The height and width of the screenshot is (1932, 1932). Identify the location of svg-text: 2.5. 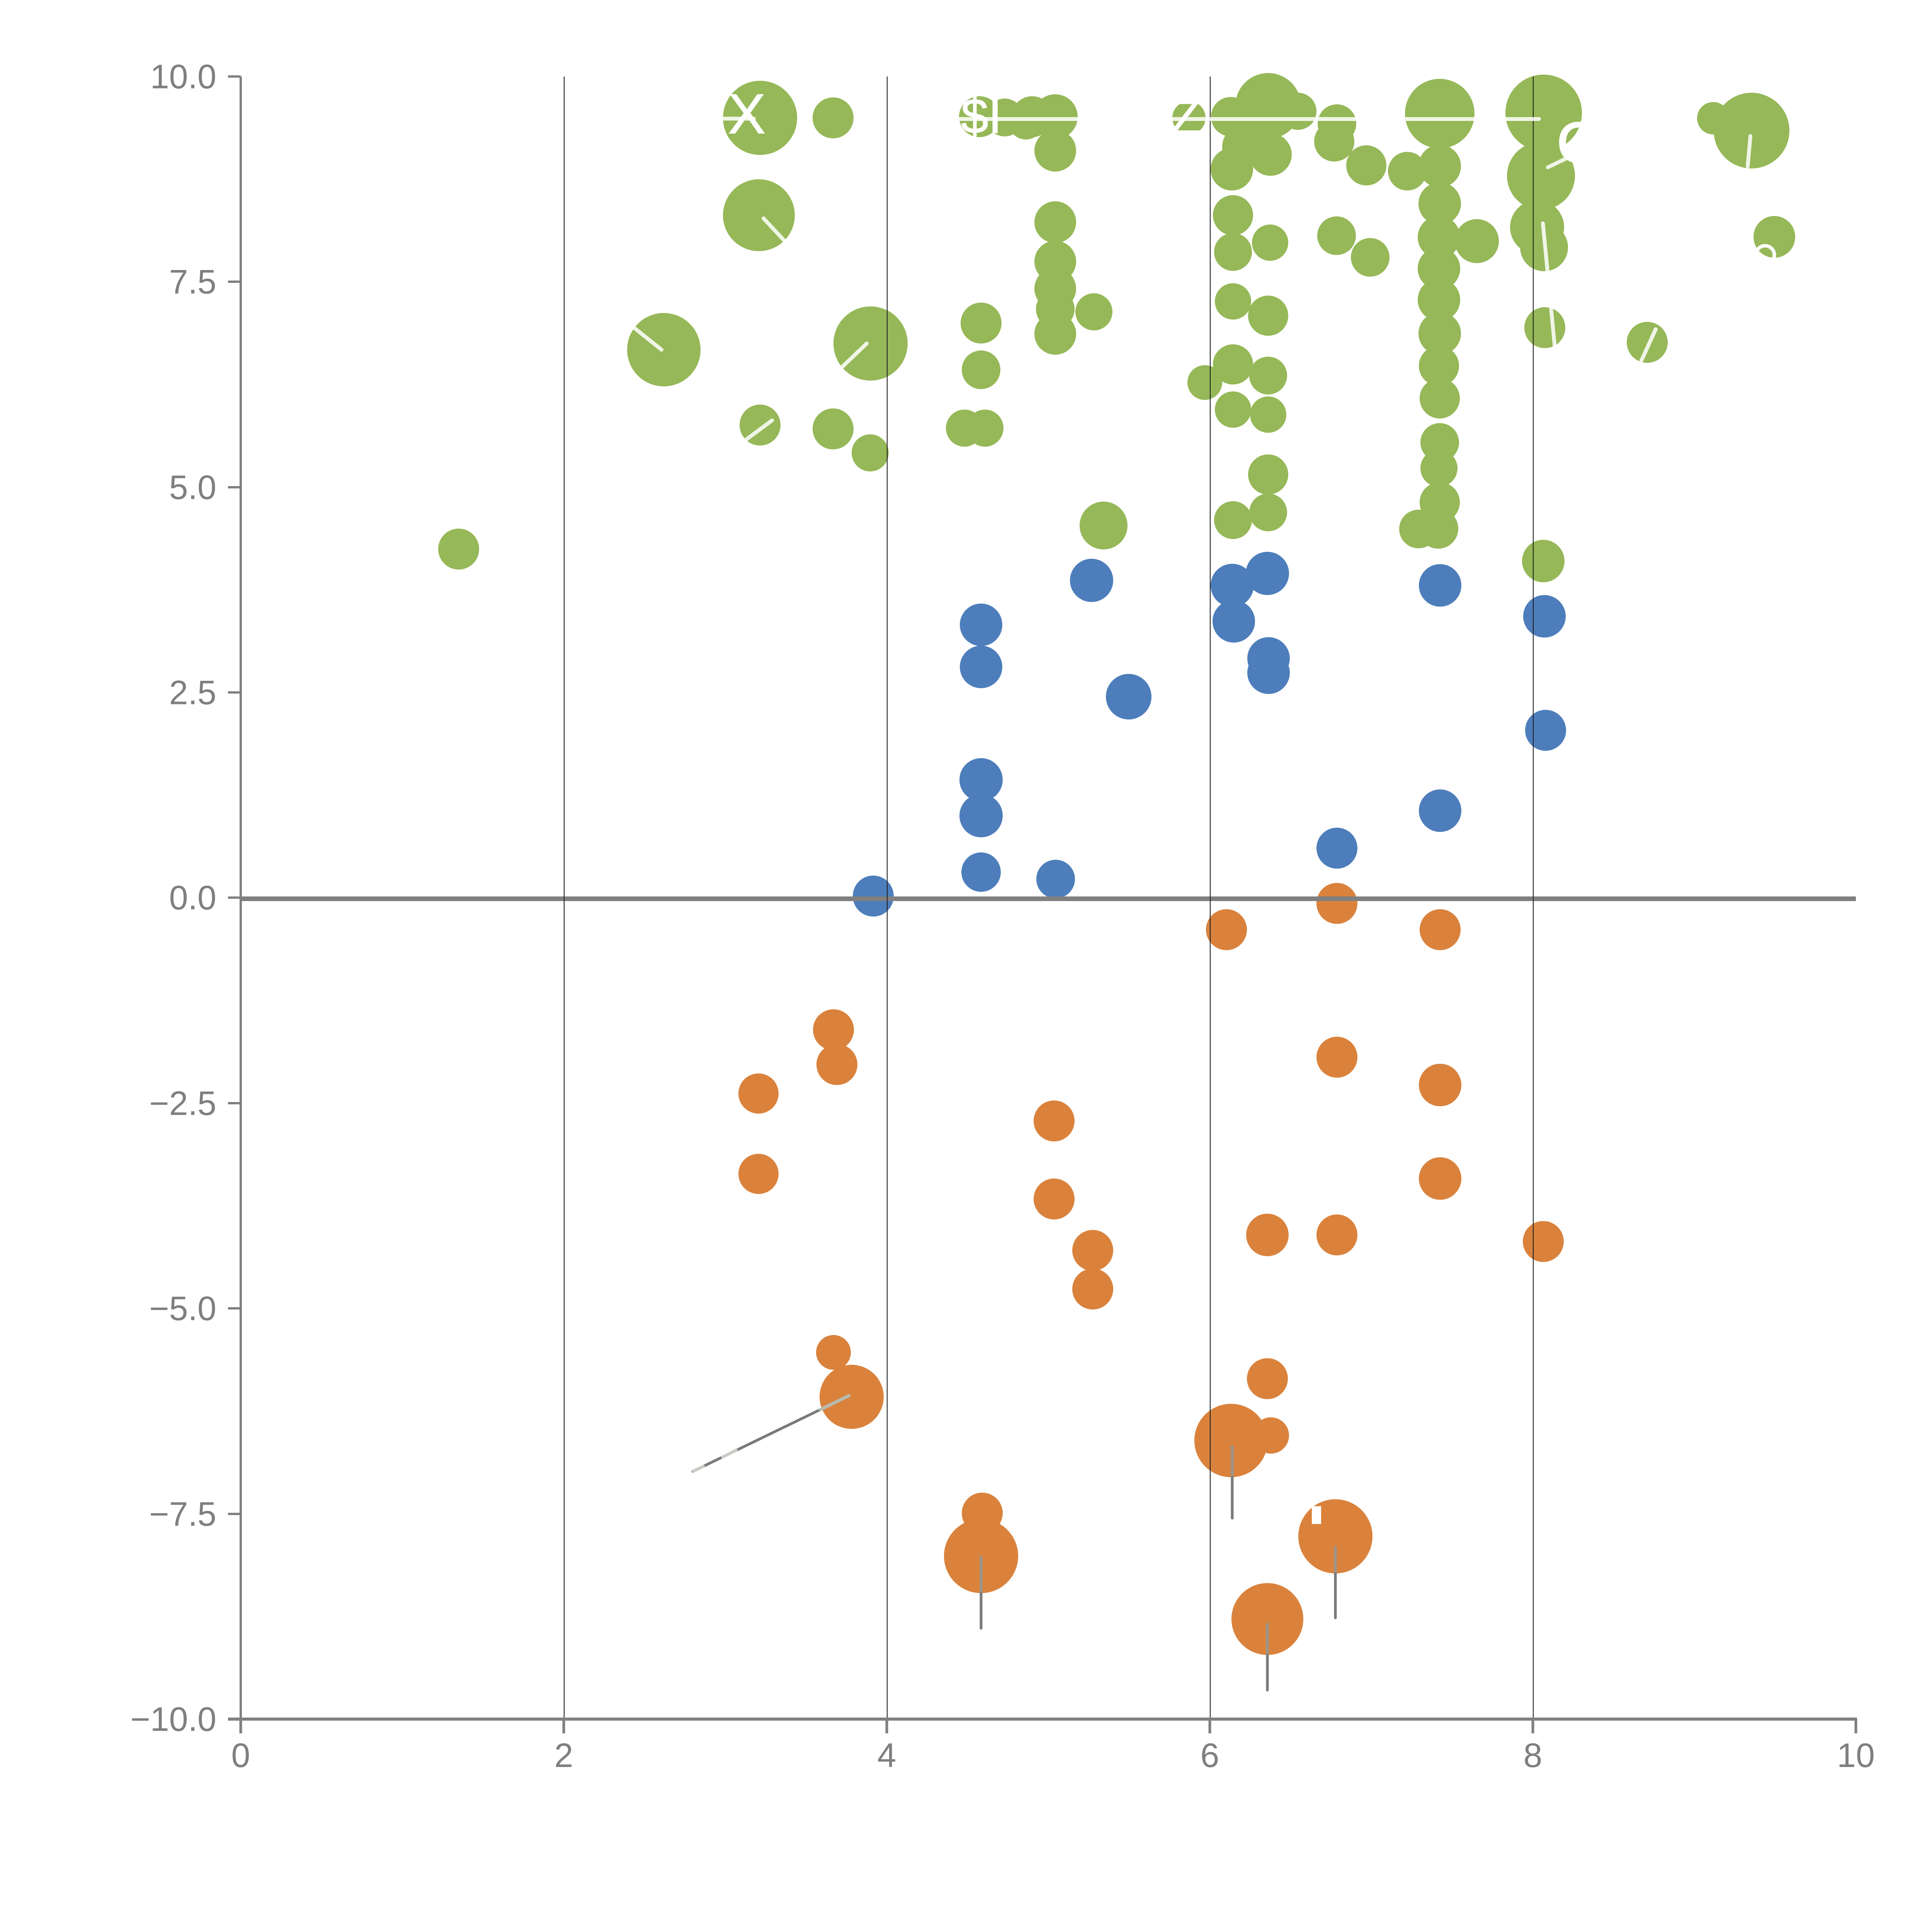
(192, 692).